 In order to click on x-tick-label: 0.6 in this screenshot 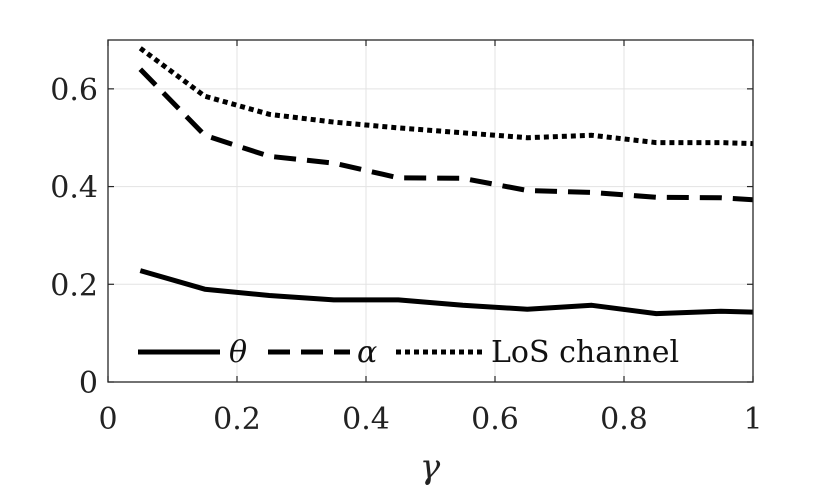, I will do `click(495, 419)`.